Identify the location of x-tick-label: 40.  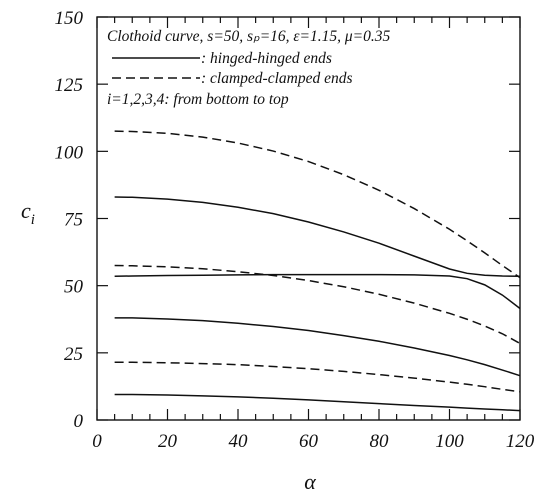
(239, 441).